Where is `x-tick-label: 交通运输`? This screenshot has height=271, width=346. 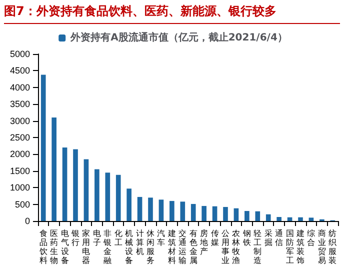 x-tick-label: 交通运输 is located at coordinates (182, 247).